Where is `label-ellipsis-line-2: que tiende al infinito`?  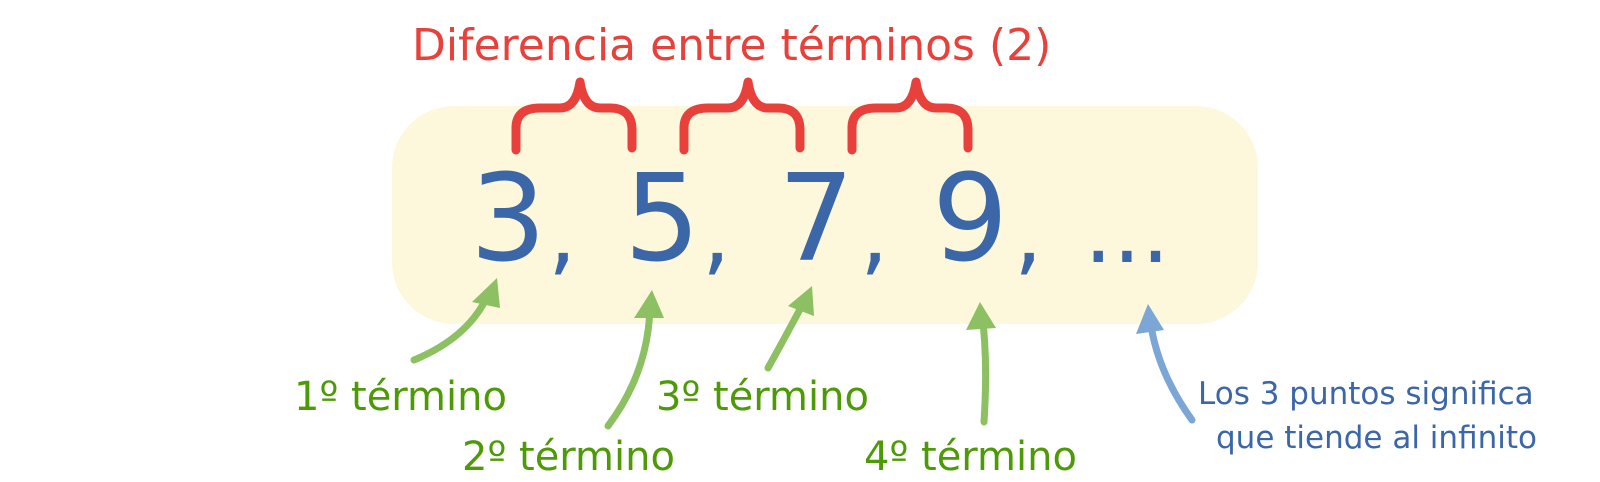
label-ellipsis-line-2: que tiende al infinito is located at coordinates (1376, 438).